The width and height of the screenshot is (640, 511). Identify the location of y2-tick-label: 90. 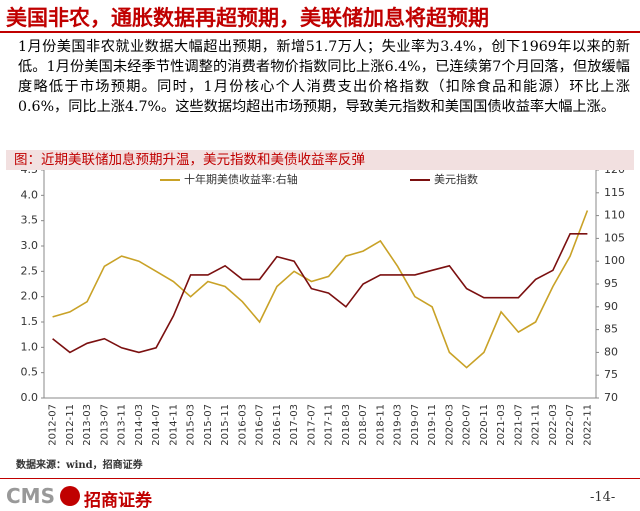
(611, 306).